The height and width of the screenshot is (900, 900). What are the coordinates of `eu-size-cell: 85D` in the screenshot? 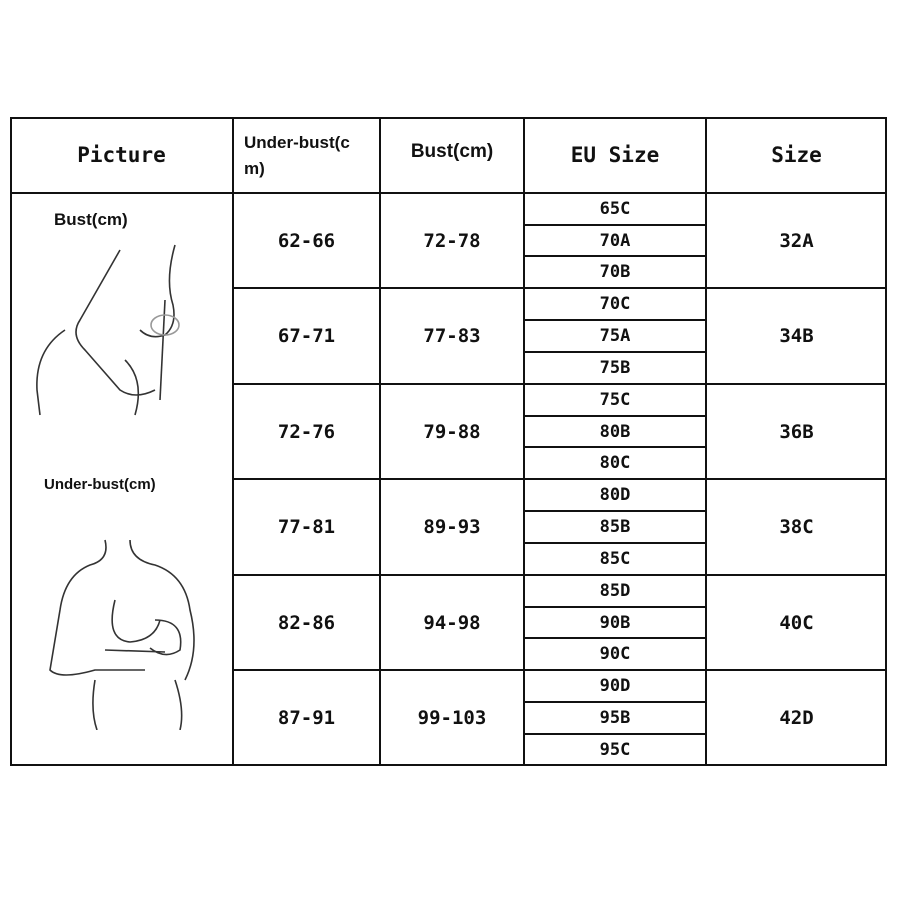 It's located at (615, 591).